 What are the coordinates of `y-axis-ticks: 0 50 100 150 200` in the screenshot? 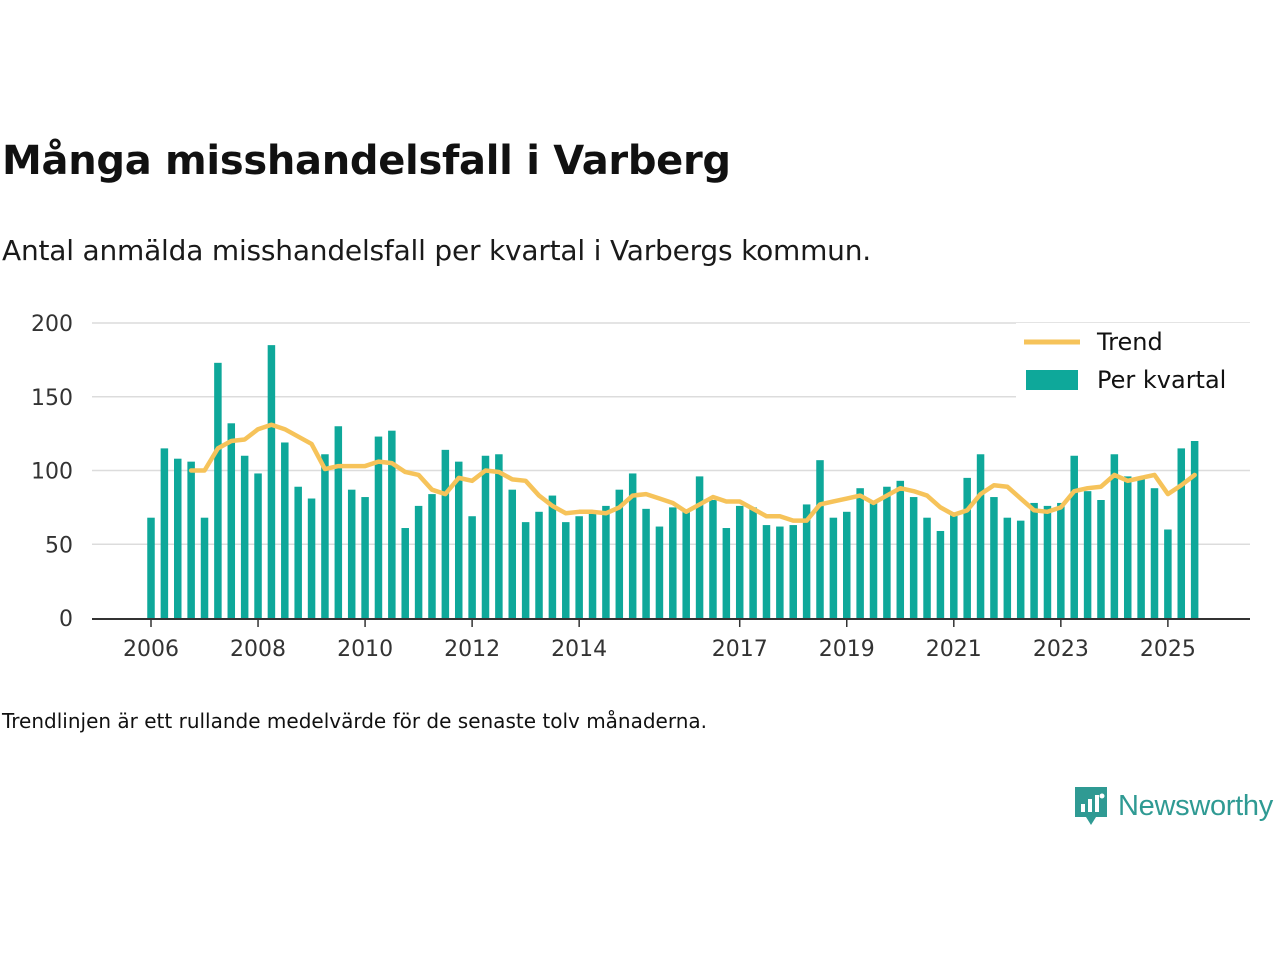 It's located at (52, 472).